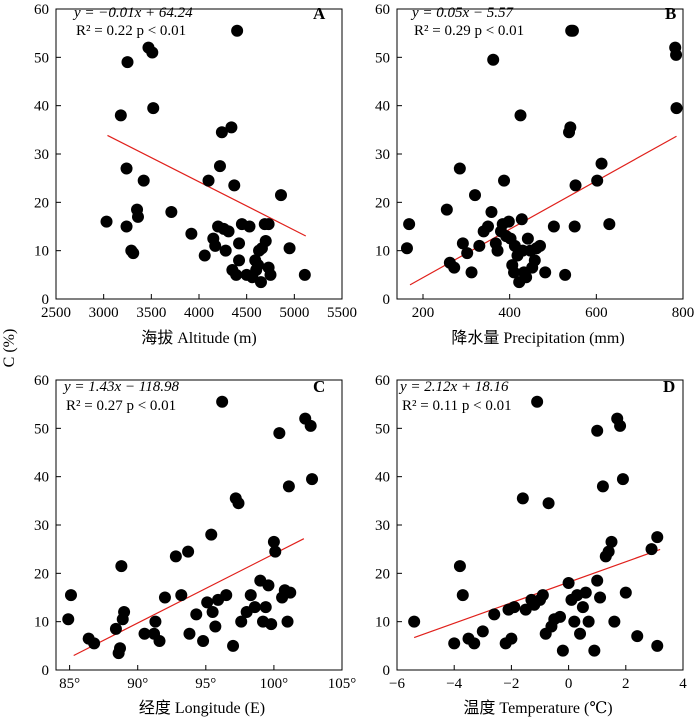 The image size is (700, 718). Describe the element at coordinates (274, 684) in the screenshot. I see `panel-c-x-tick-label: 100°` at that location.